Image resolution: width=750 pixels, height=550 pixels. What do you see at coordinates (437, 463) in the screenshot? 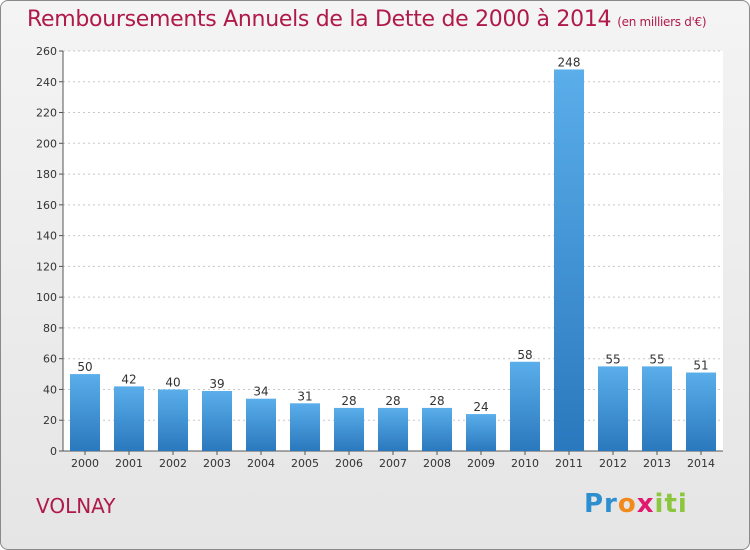
I see `x-tick-label-2008: 2008` at bounding box center [437, 463].